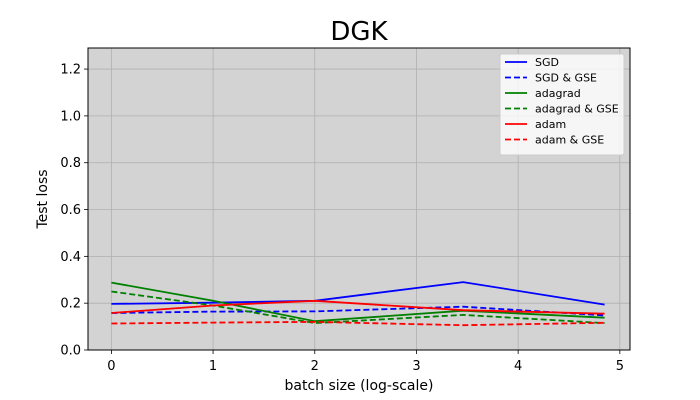 This screenshot has width=700, height=400. I want to click on x-tick-label: 5, so click(620, 366).